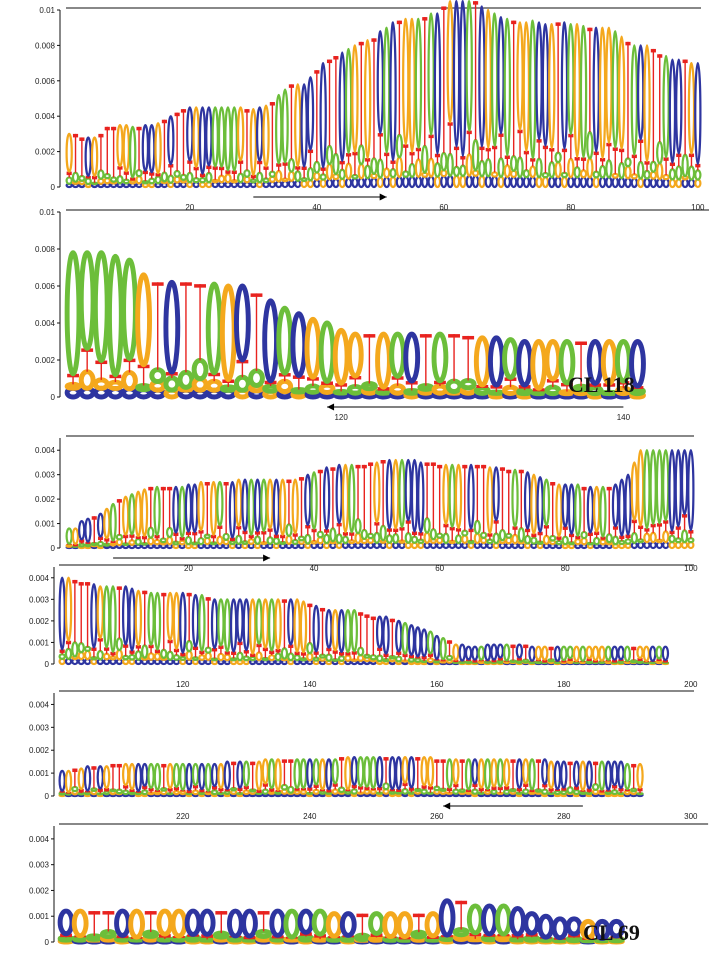  Describe the element at coordinates (363, 755) in the screenshot. I see `logo-panel-5: 0 0.001 0.002 0.003 0.004 220 240 260 280 300` at that location.